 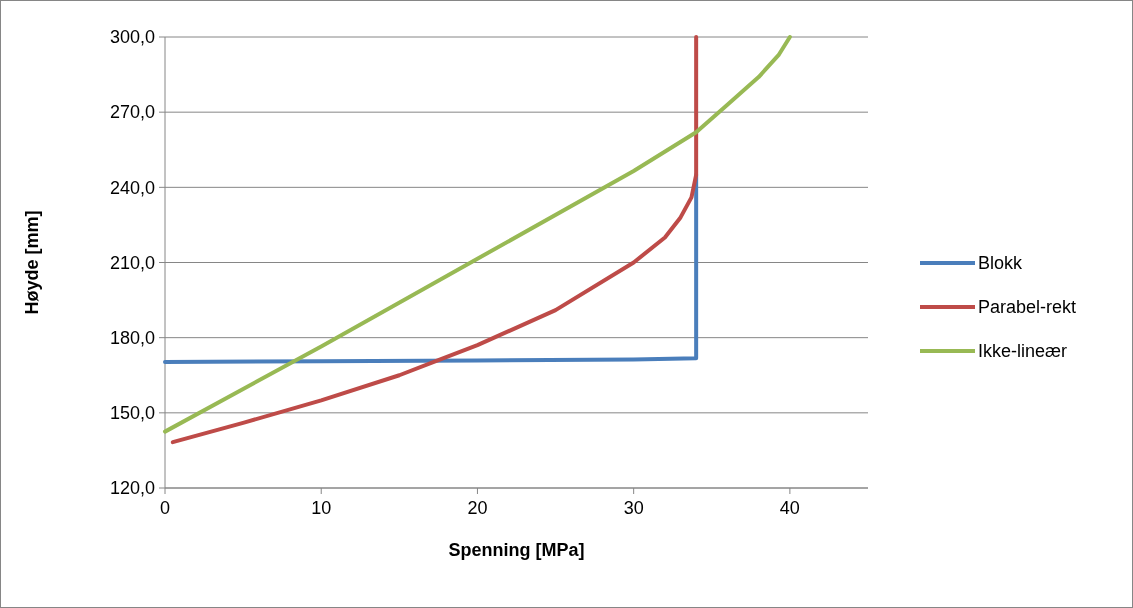 What do you see at coordinates (789, 508) in the screenshot?
I see `x-tick-label: 40` at bounding box center [789, 508].